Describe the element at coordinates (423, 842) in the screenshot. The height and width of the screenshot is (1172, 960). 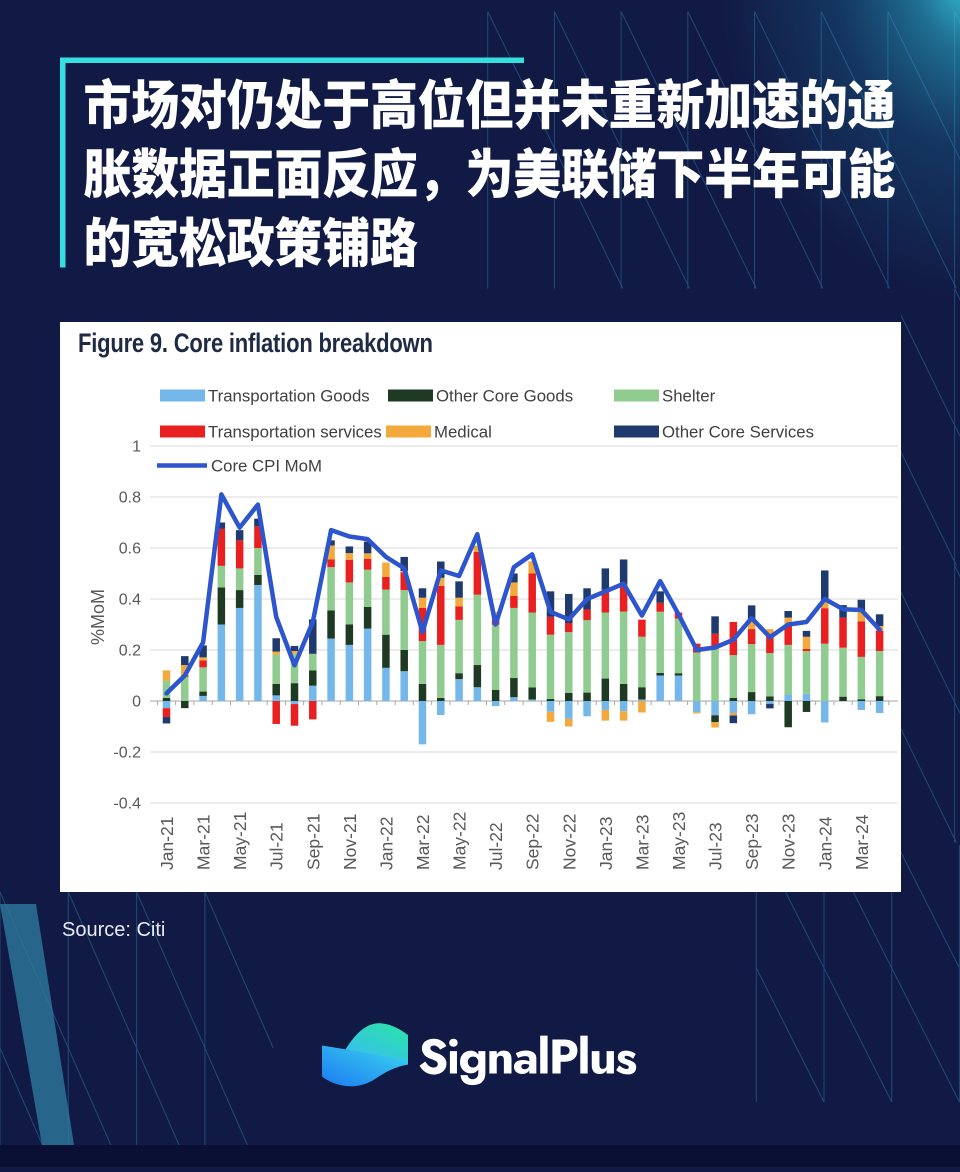
I see `svg-text: Mar-22` at that location.